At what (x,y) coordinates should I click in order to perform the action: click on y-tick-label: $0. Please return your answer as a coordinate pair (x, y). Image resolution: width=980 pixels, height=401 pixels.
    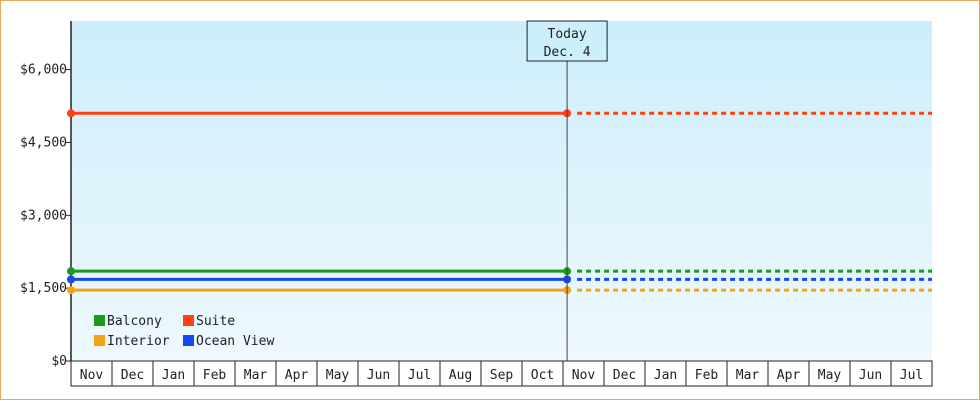
    Looking at the image, I should click on (59, 361).